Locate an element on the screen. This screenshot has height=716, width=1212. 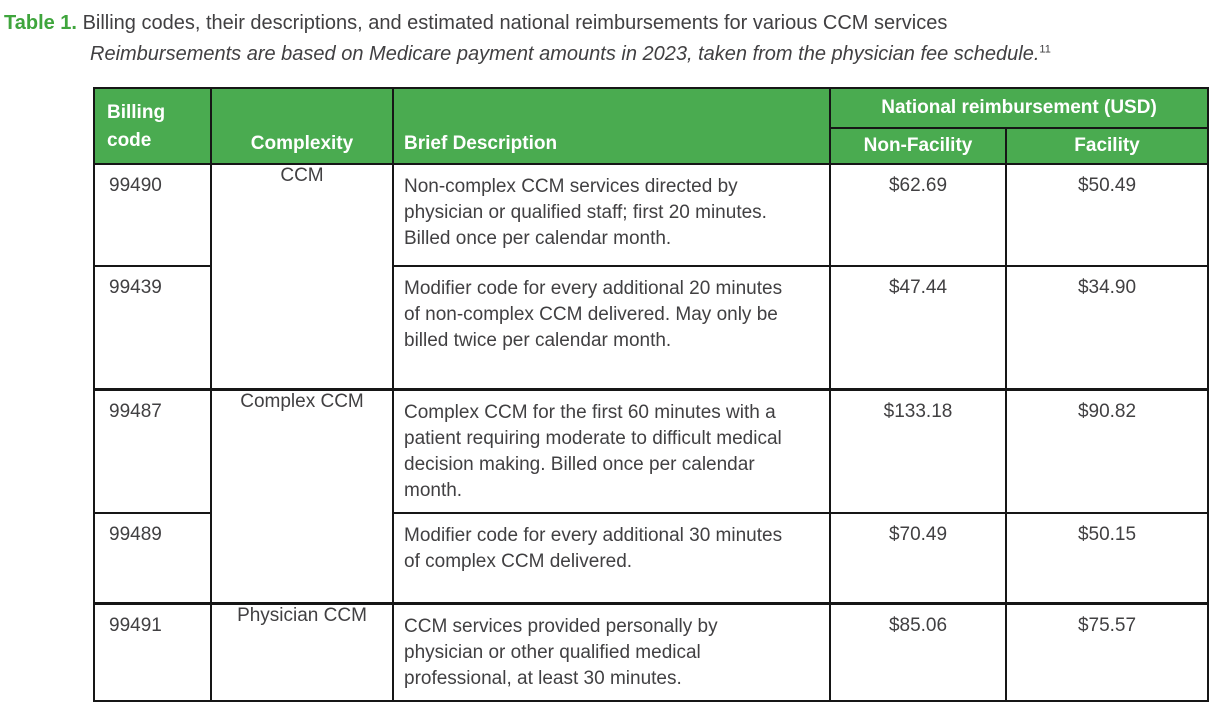
header-facility: Facility is located at coordinates (1107, 146).